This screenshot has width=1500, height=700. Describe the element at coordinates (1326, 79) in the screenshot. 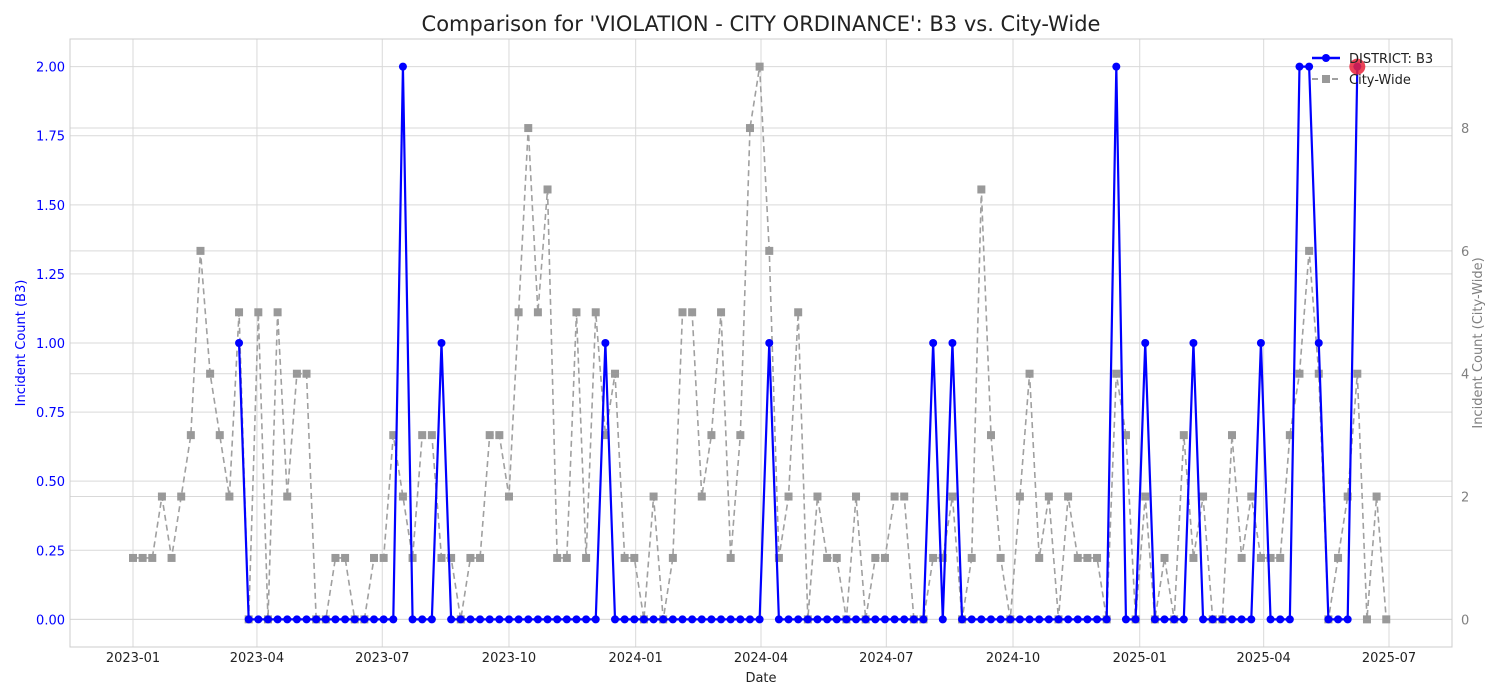

I see `legend-city-marker` at that location.